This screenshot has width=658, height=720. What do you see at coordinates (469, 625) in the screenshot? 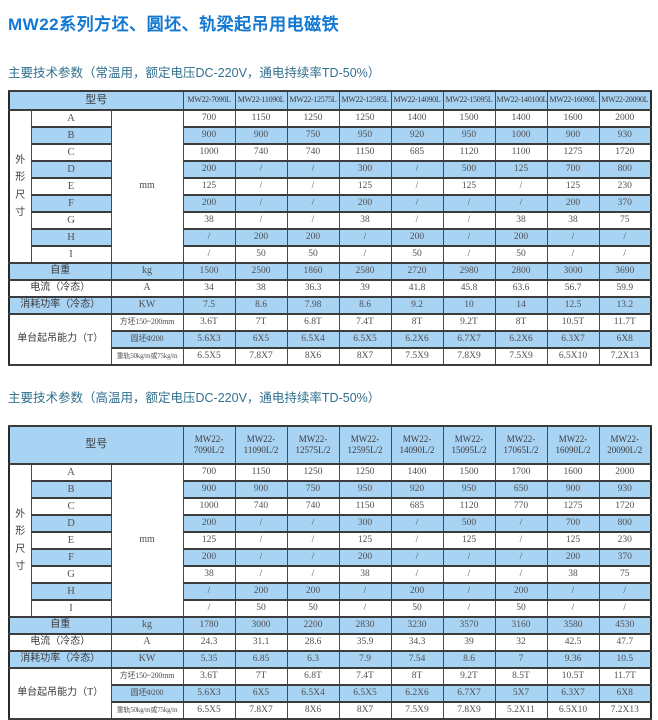
I see `spec-value: 3570` at bounding box center [469, 625].